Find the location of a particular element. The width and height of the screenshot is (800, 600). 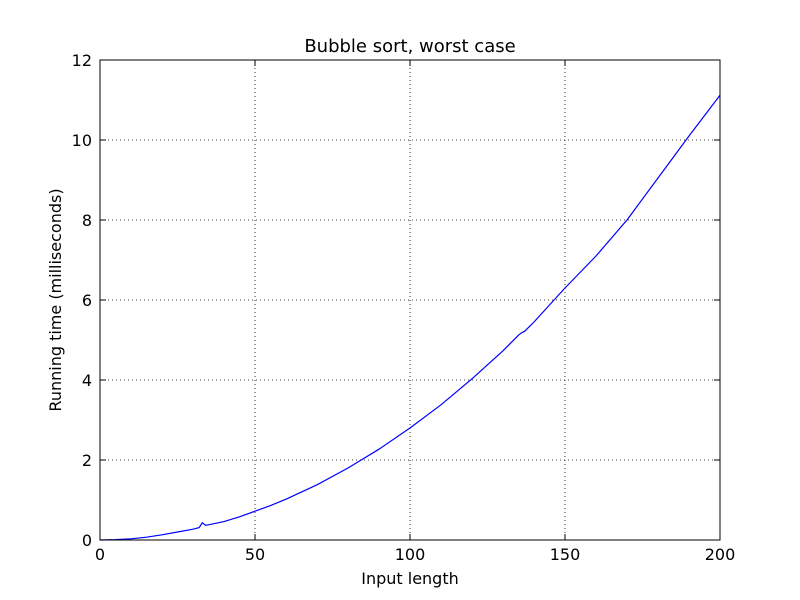

x-tick-label: 200 is located at coordinates (720, 554).